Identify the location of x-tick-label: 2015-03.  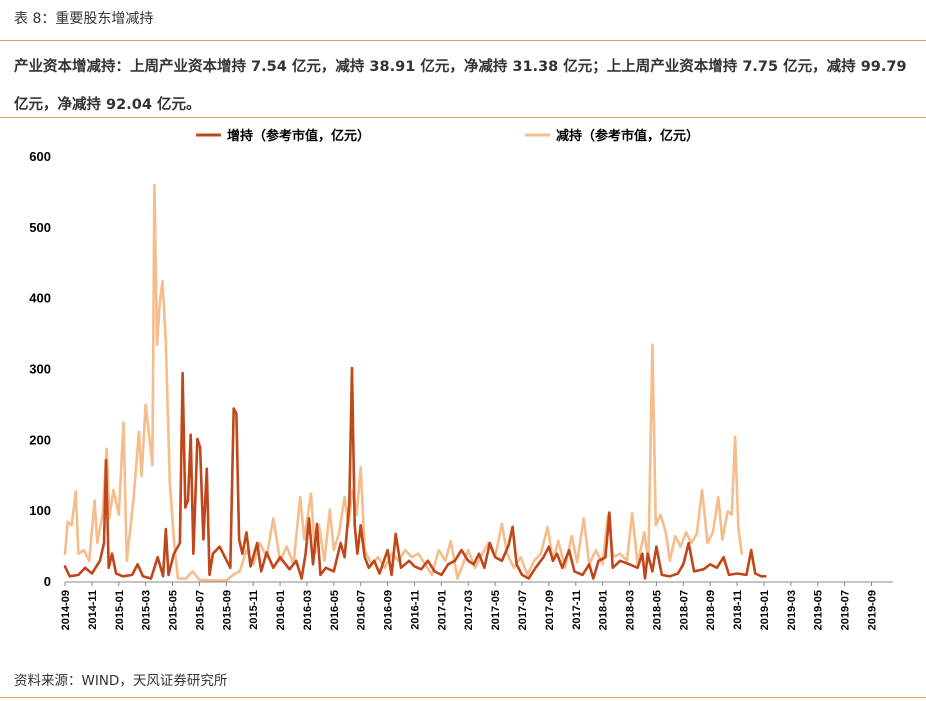
(147, 610).